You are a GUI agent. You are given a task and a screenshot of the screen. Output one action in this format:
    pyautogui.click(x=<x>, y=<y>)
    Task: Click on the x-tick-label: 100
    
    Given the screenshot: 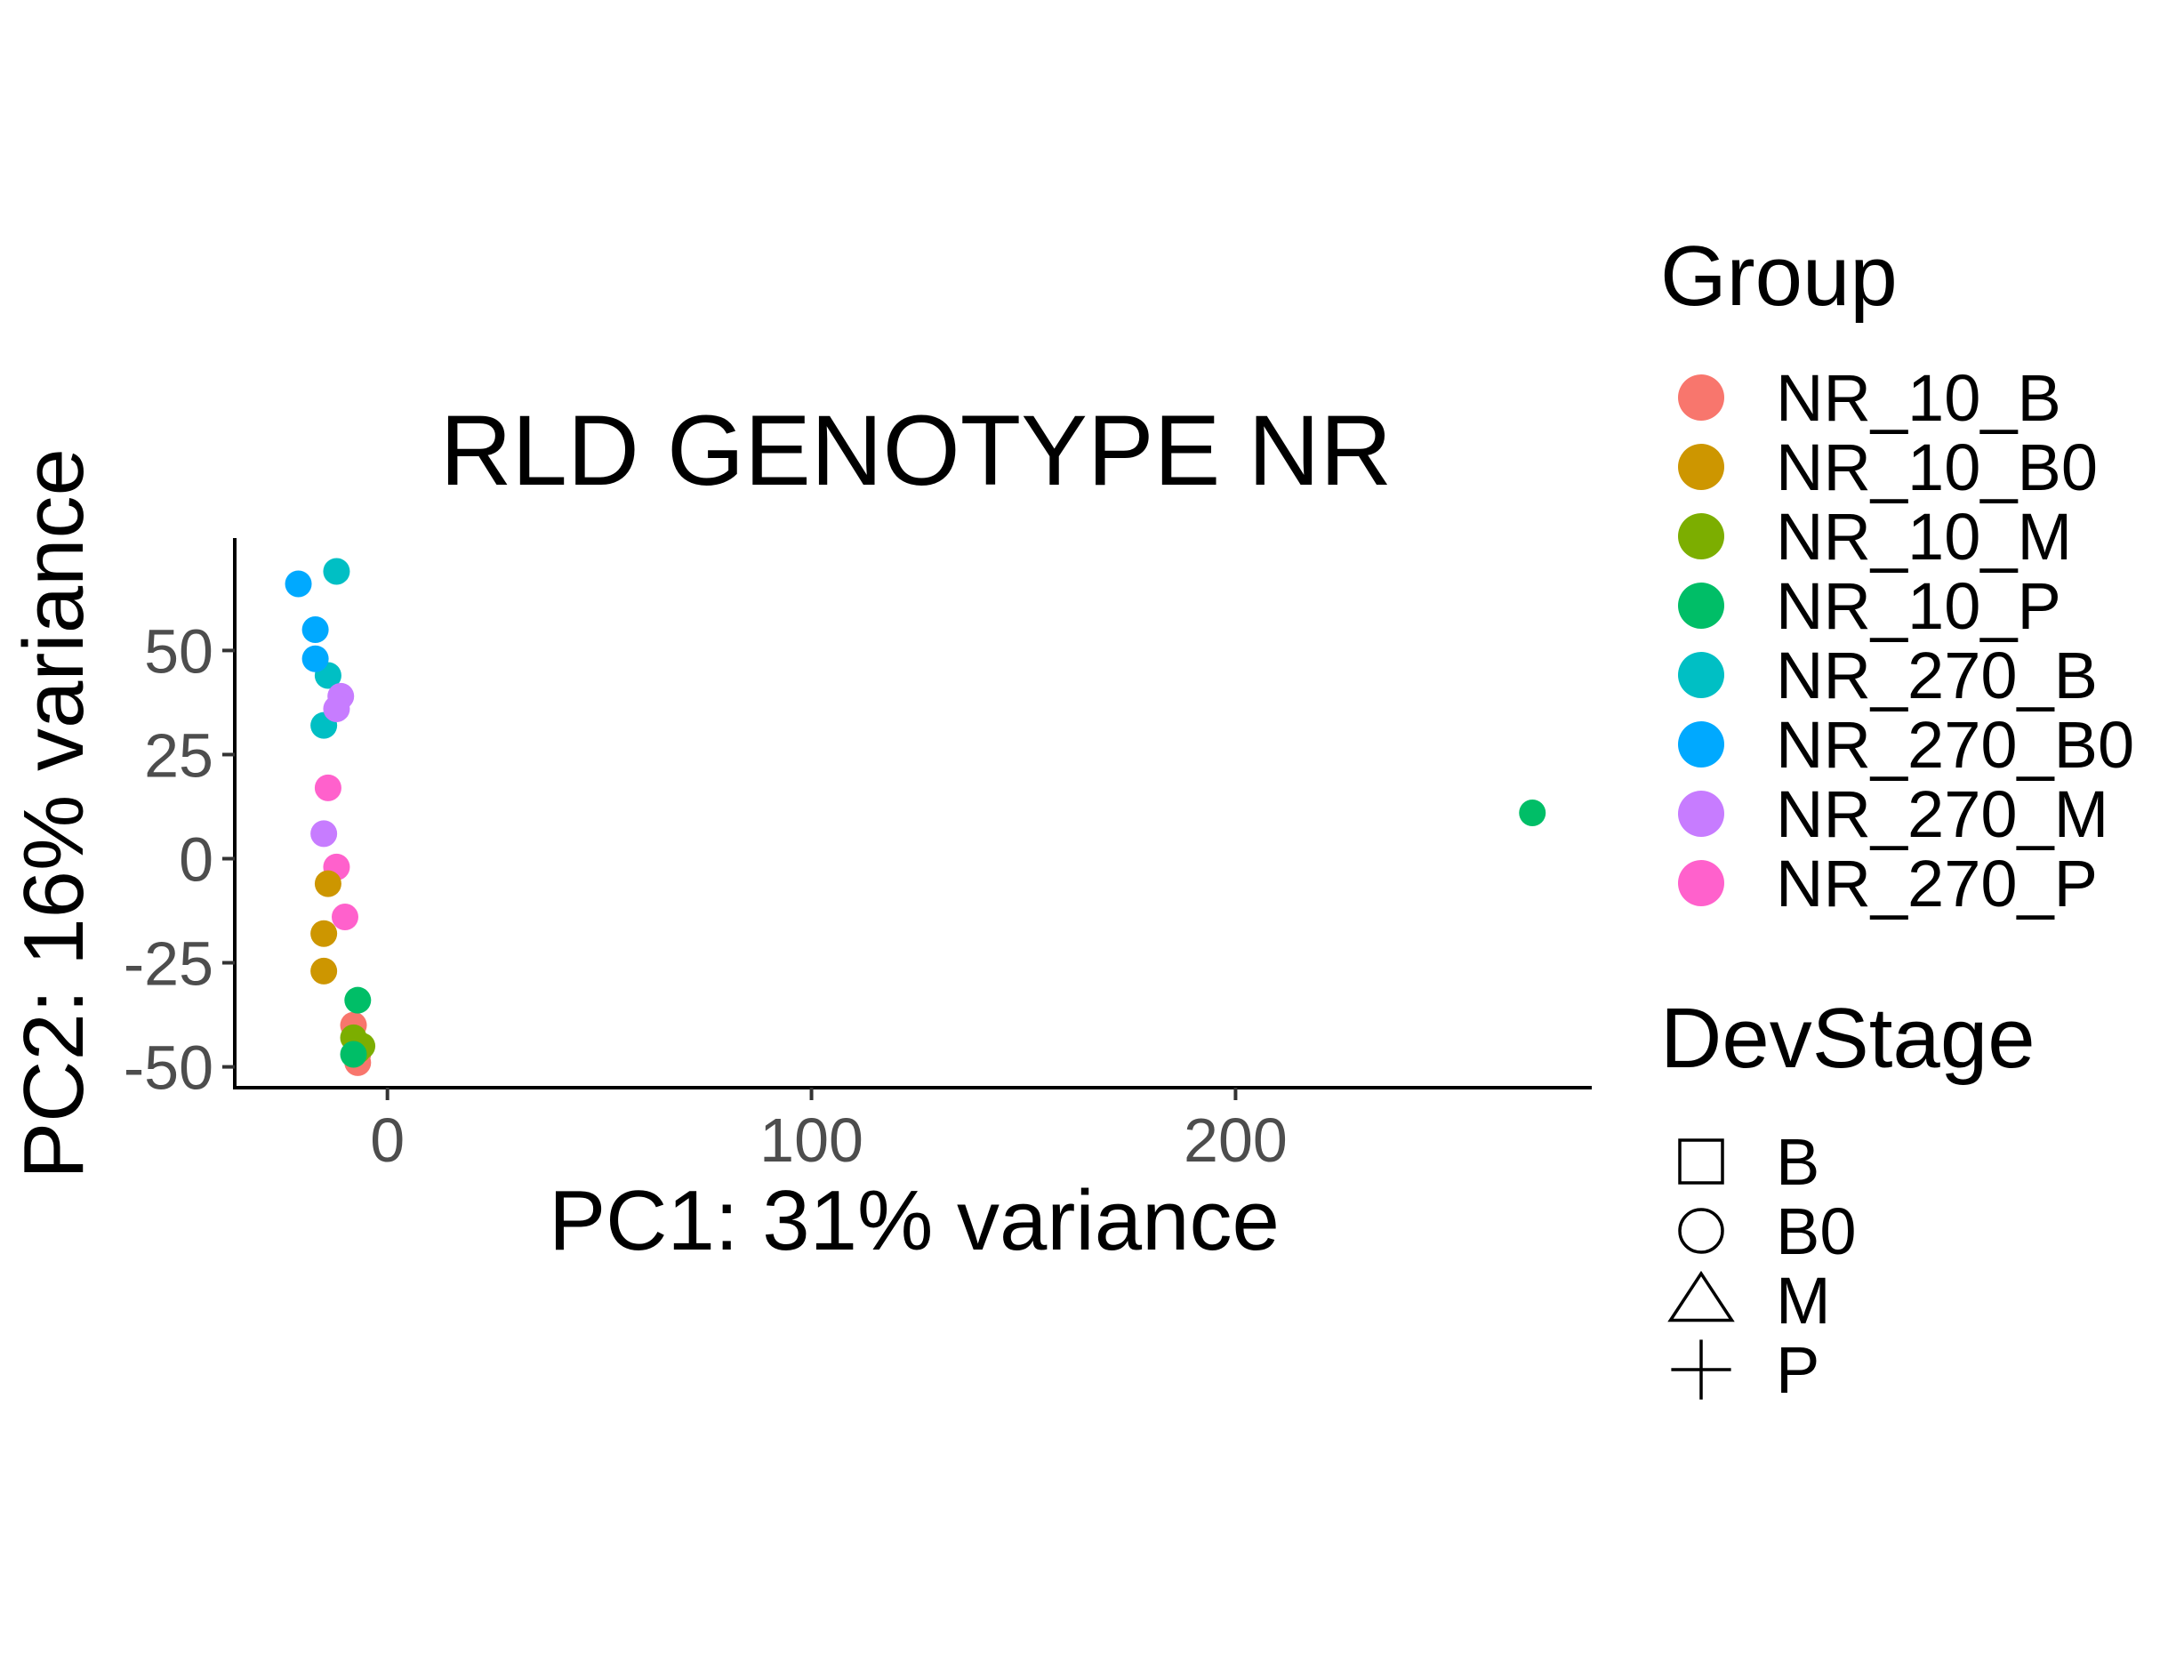 What is the action you would take?
    pyautogui.click(x=811, y=1140)
    